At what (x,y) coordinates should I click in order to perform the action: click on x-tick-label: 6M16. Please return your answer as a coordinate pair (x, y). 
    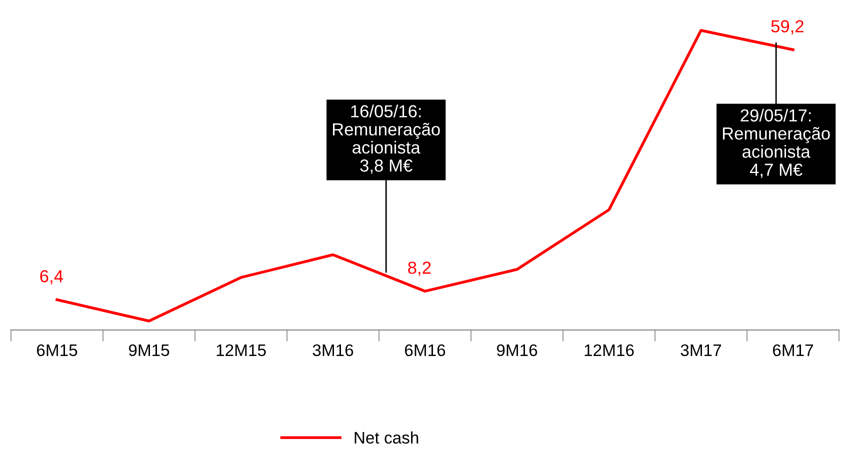
    Looking at the image, I should click on (425, 350).